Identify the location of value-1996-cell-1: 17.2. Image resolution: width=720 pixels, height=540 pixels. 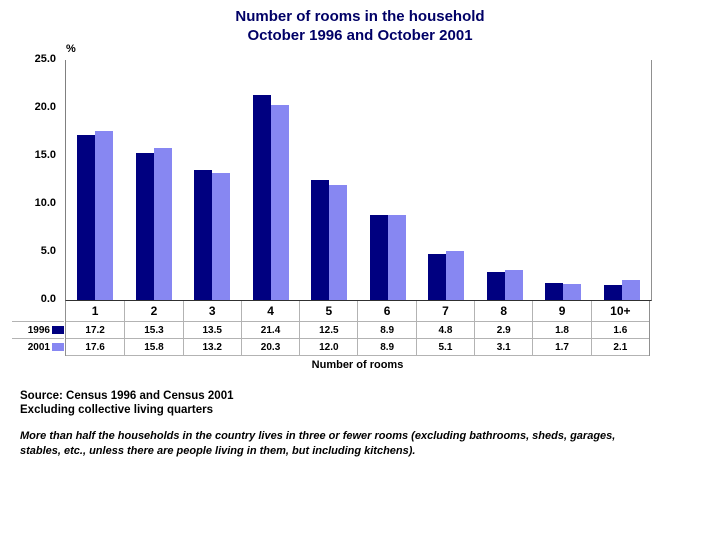
(95, 330).